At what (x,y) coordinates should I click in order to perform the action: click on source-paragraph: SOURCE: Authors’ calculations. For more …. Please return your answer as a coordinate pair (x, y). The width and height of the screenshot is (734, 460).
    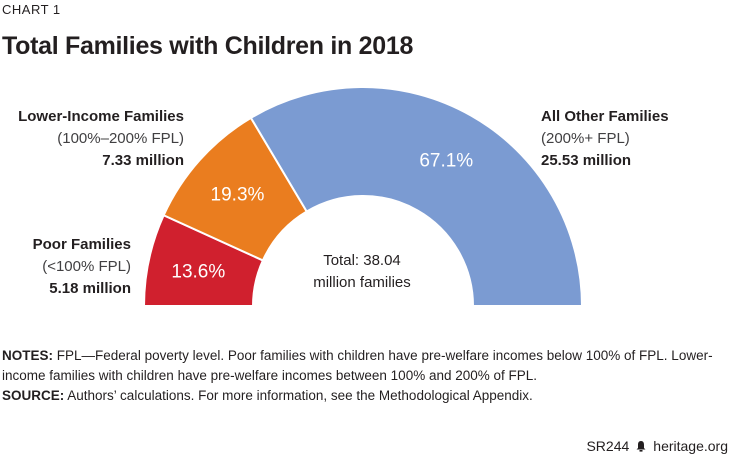
    Looking at the image, I should click on (367, 396).